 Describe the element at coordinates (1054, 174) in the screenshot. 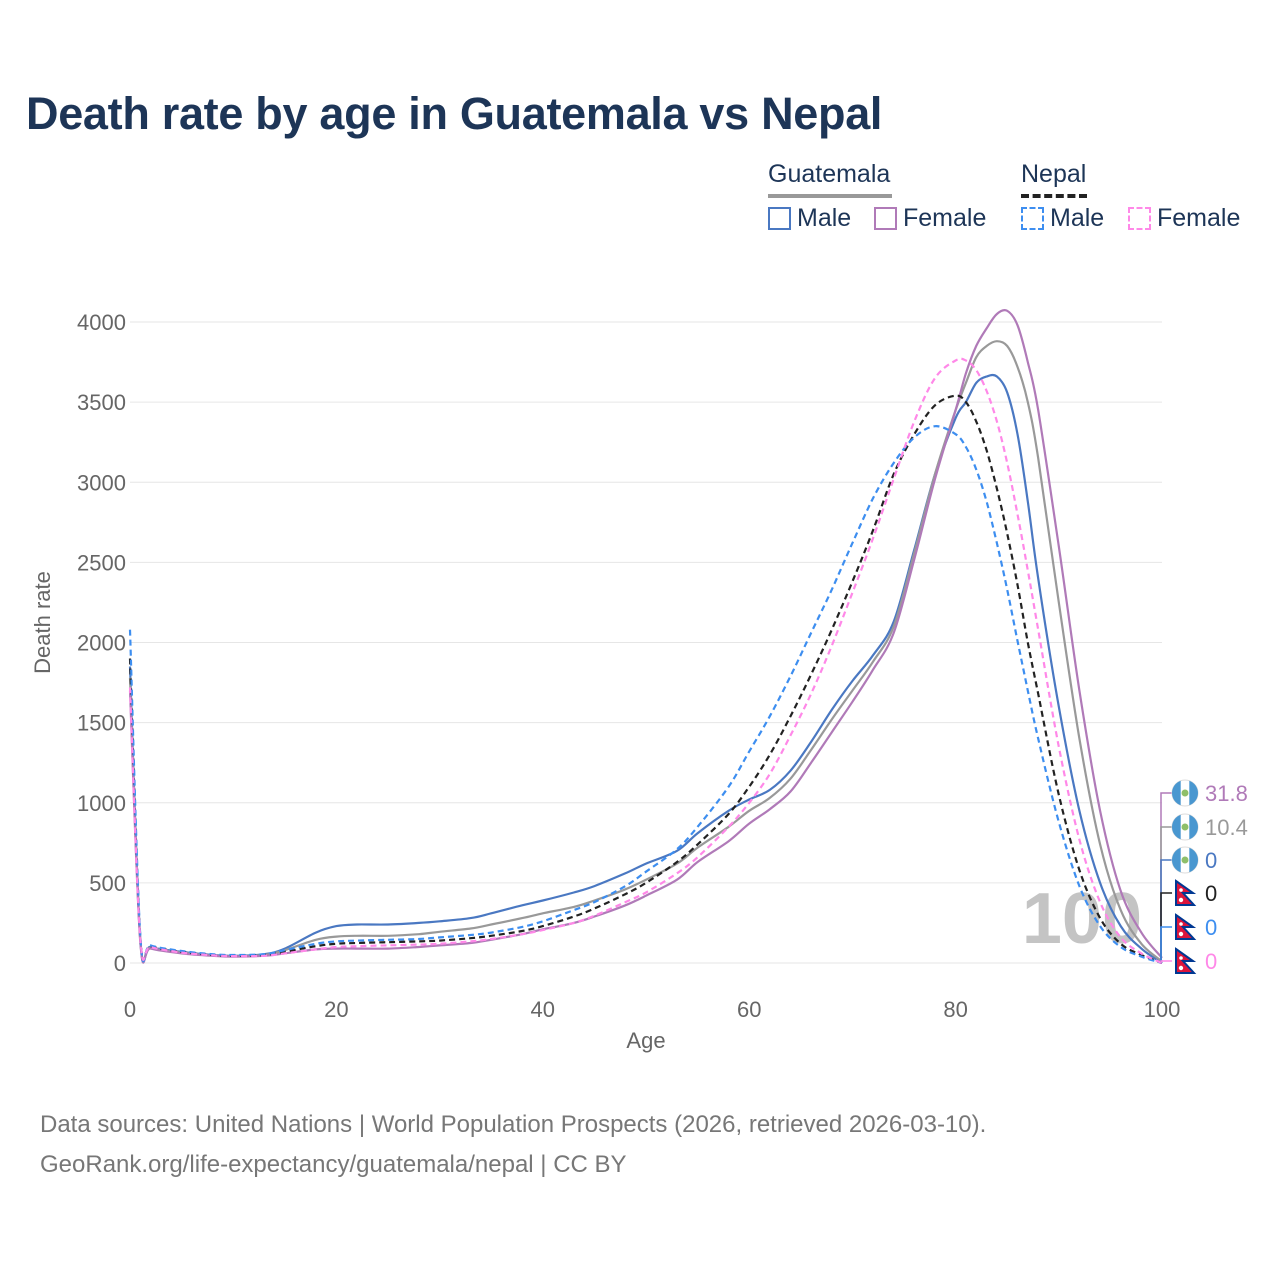

I see `legend-group-nepal: Nepal` at that location.